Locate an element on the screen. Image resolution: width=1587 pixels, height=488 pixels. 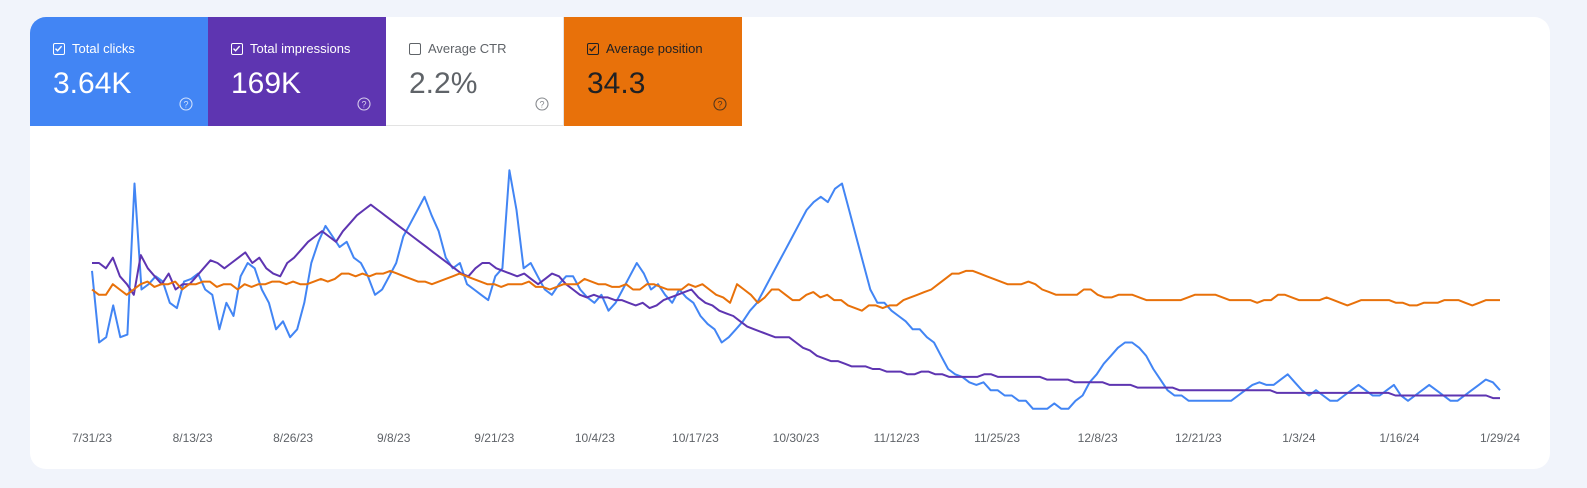
x-tick-label: 7/31/23 is located at coordinates (92, 438).